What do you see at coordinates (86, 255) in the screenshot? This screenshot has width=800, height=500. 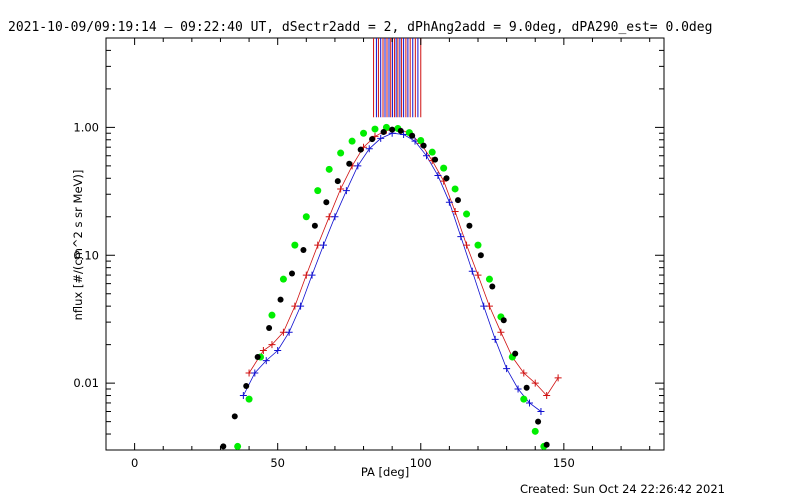 I see `y-tick-label: 0.10` at bounding box center [86, 255].